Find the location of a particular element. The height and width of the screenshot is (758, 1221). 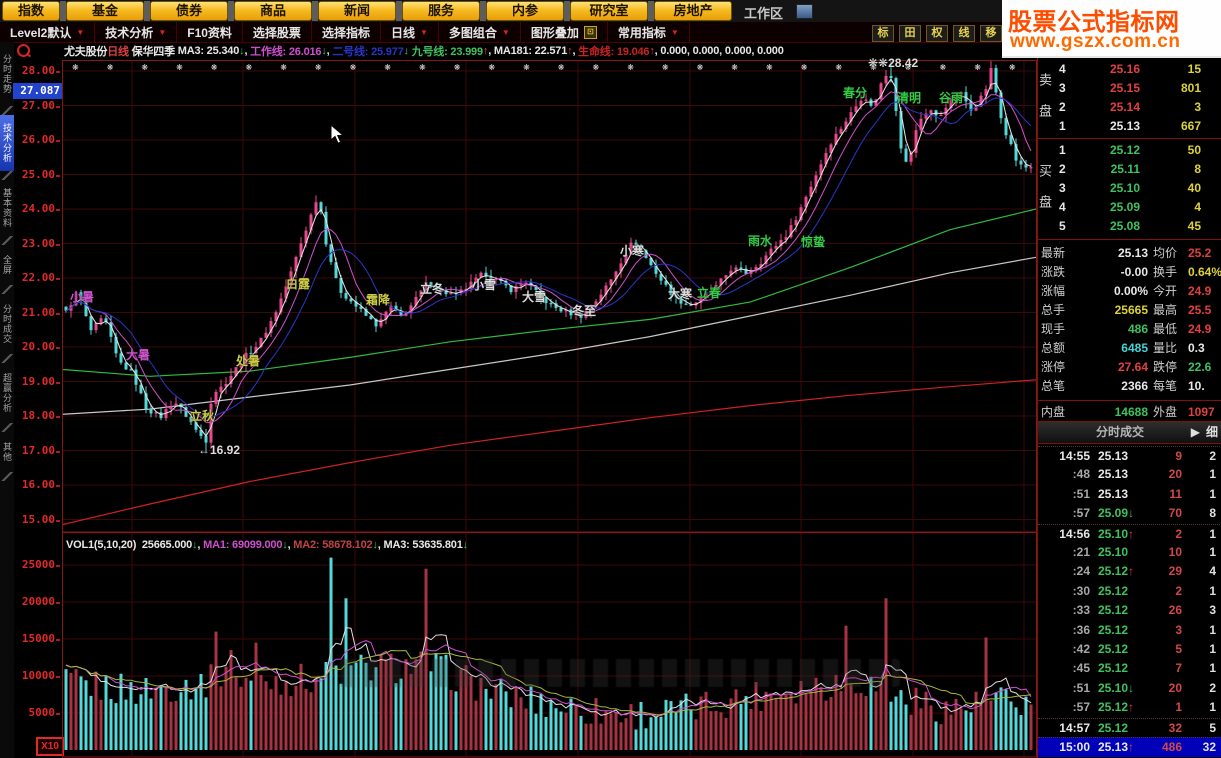

sell-queue-row: 1 25.13 667 is located at coordinates (1129, 126).